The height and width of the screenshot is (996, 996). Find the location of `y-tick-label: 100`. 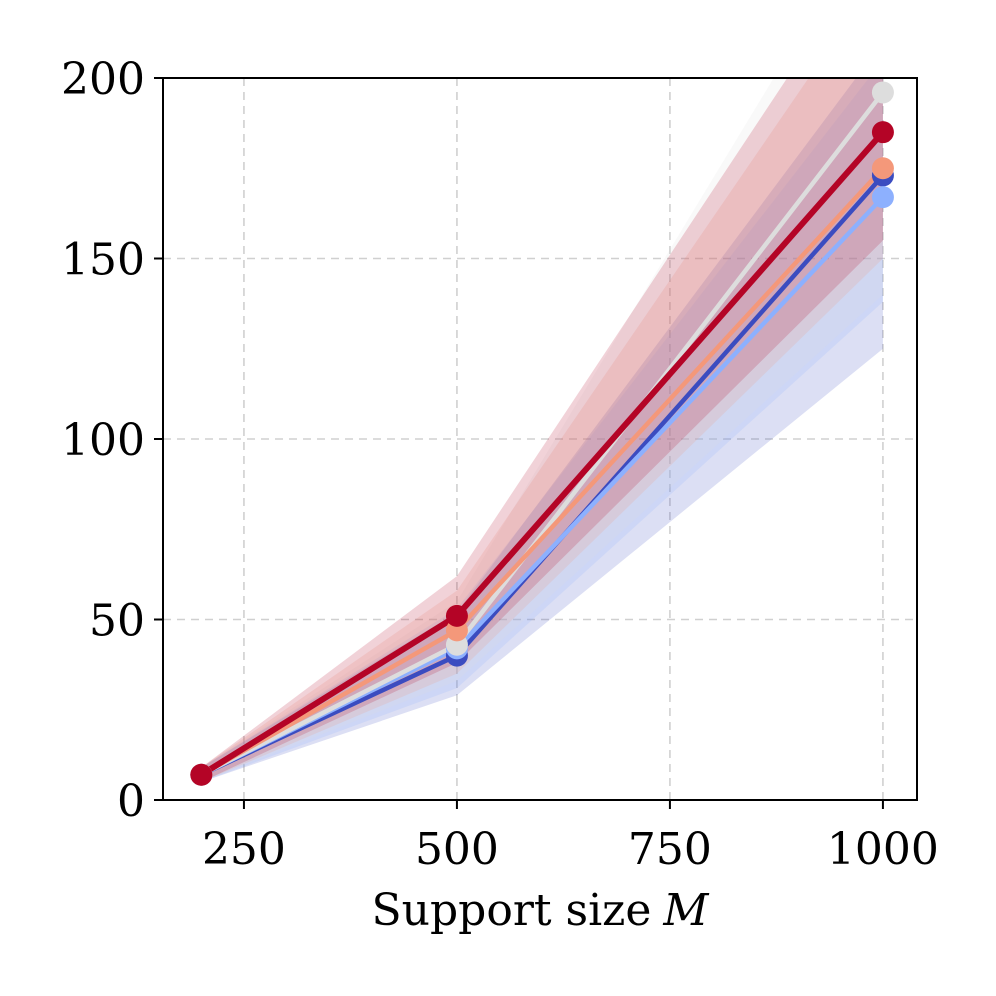

y-tick-label: 100 is located at coordinates (103, 440).